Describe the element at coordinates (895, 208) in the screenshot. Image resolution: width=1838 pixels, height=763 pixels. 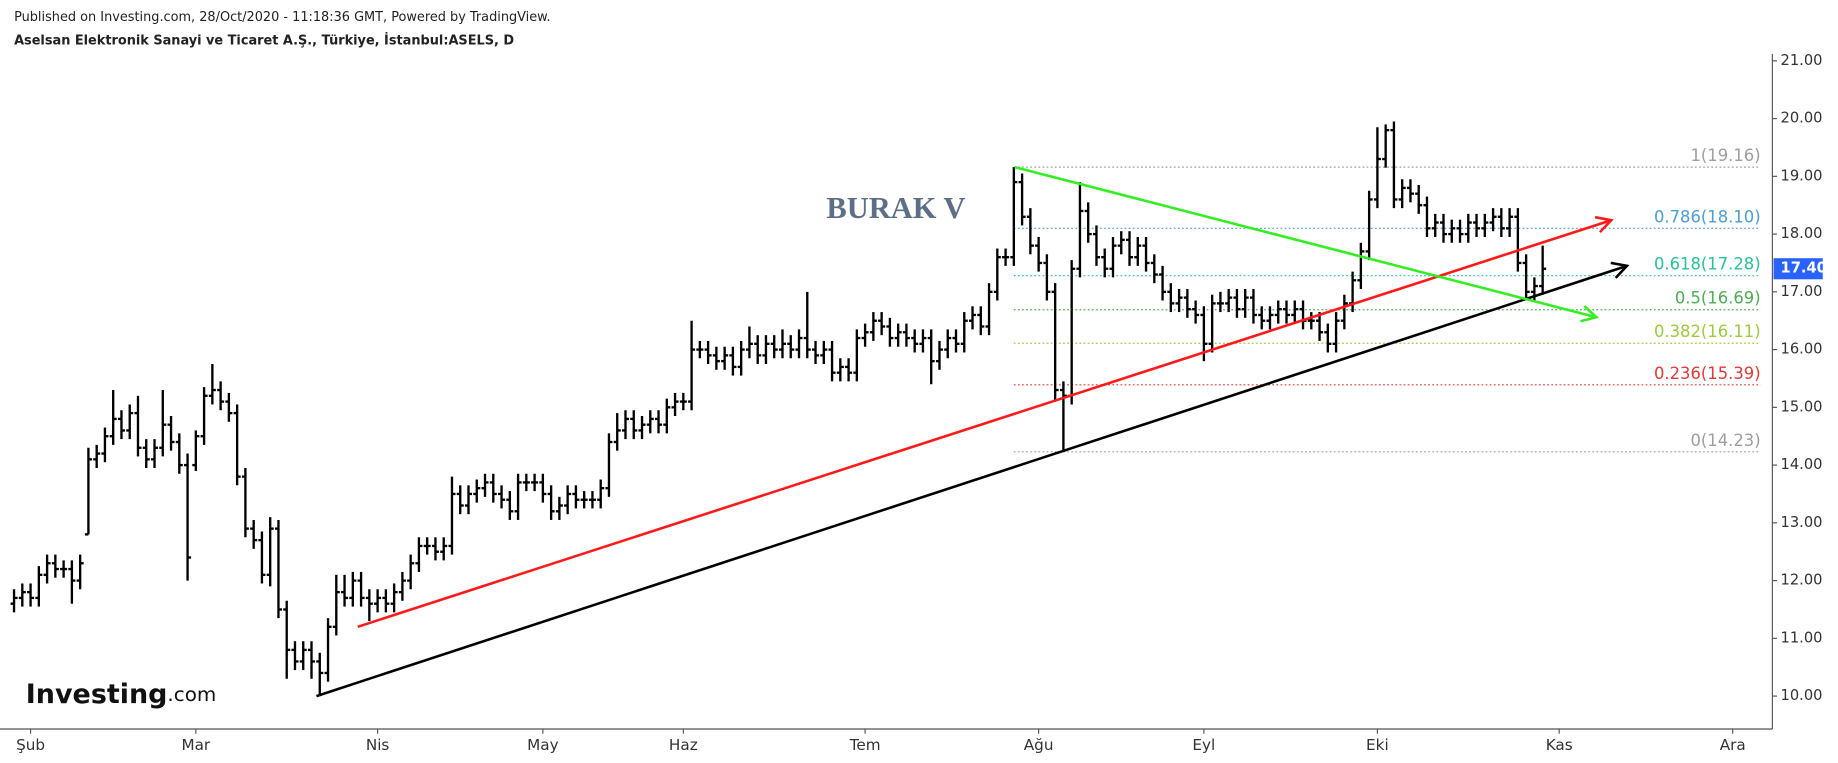
I see `annotation: BURAK V` at that location.